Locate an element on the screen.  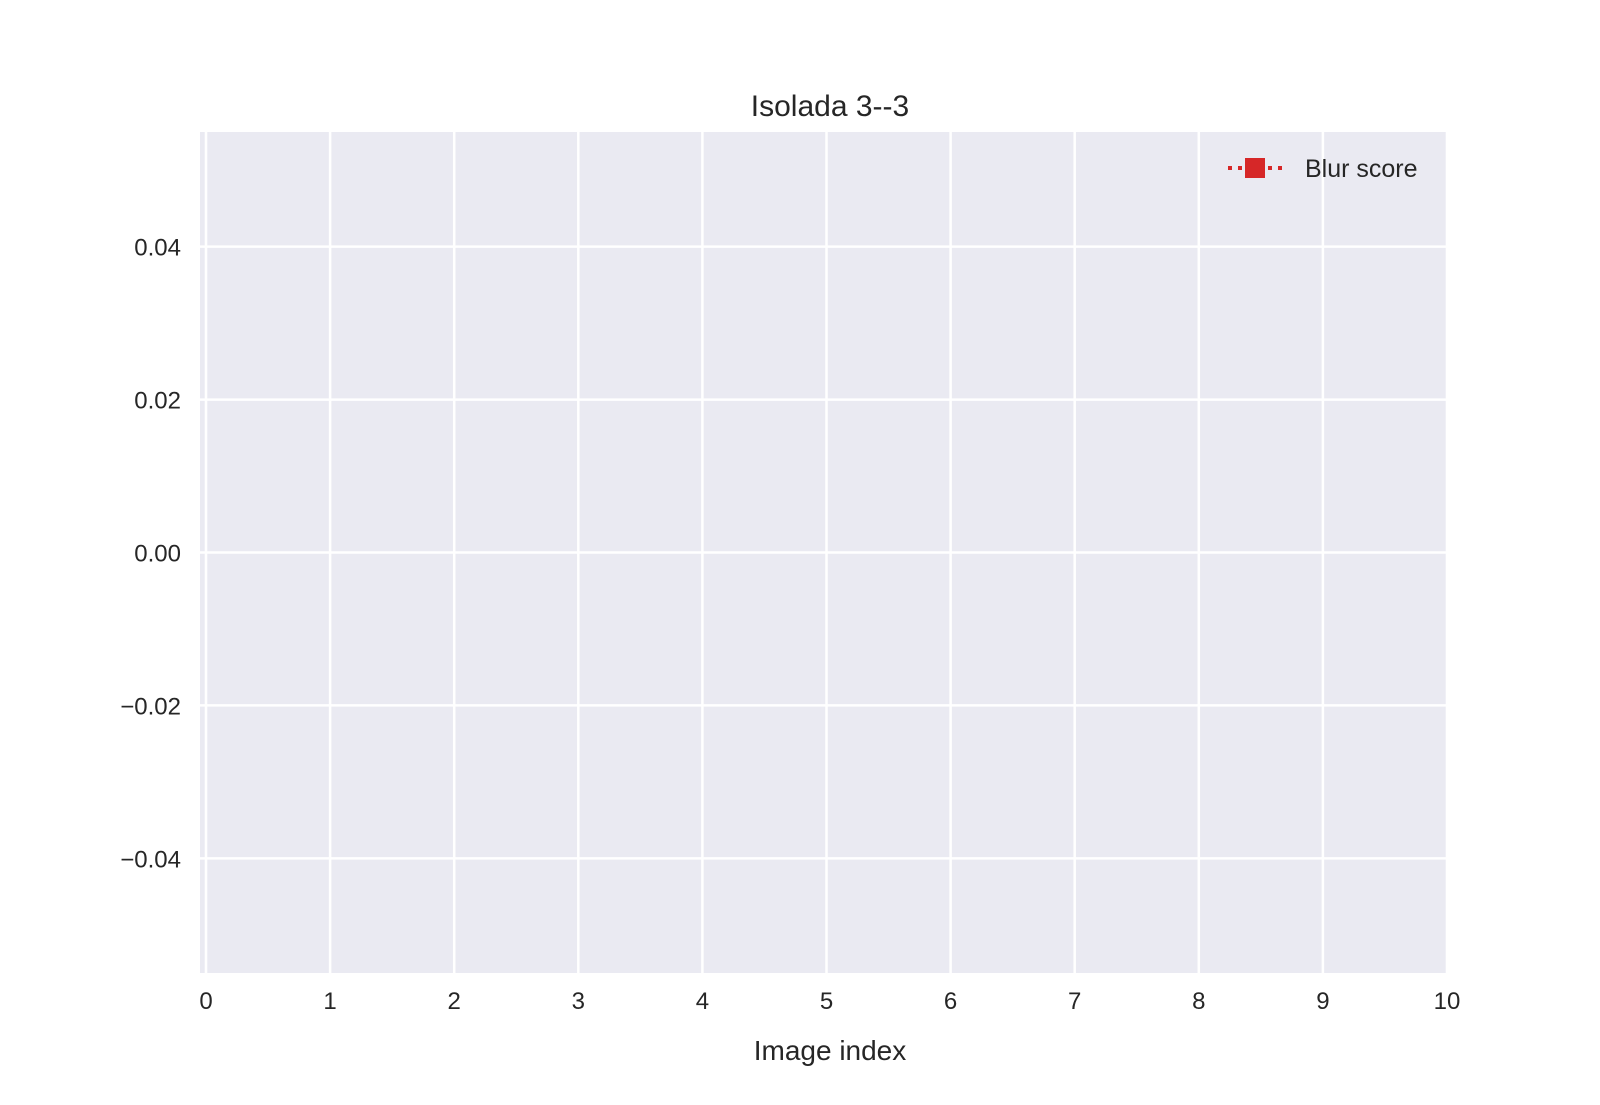
y-tick-label: 0.04 is located at coordinates (157, 248).